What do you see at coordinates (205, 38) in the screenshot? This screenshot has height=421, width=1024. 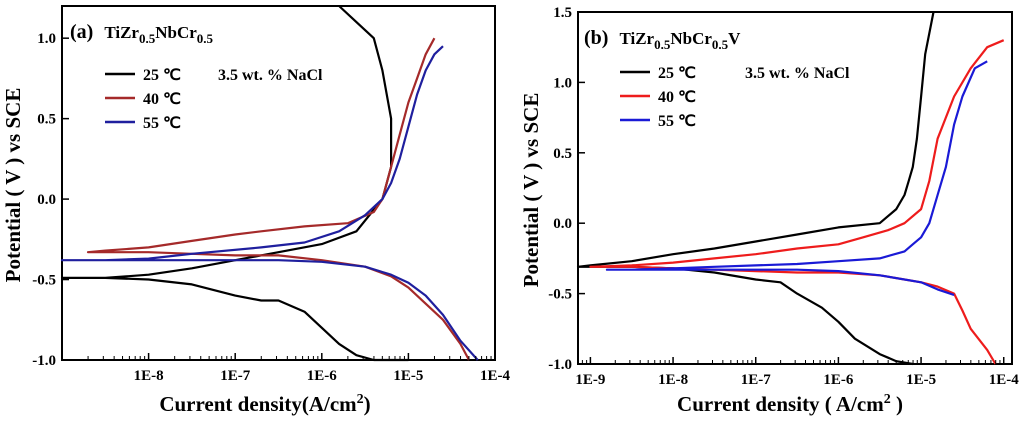 I see `title-sub2-a: 0.5` at bounding box center [205, 38].